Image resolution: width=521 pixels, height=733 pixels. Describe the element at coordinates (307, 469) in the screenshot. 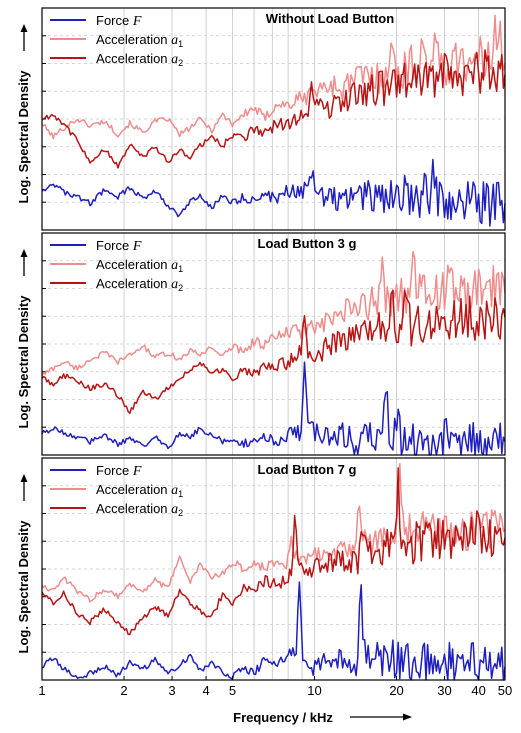

I see `panel-title: Load Button 7 g` at that location.